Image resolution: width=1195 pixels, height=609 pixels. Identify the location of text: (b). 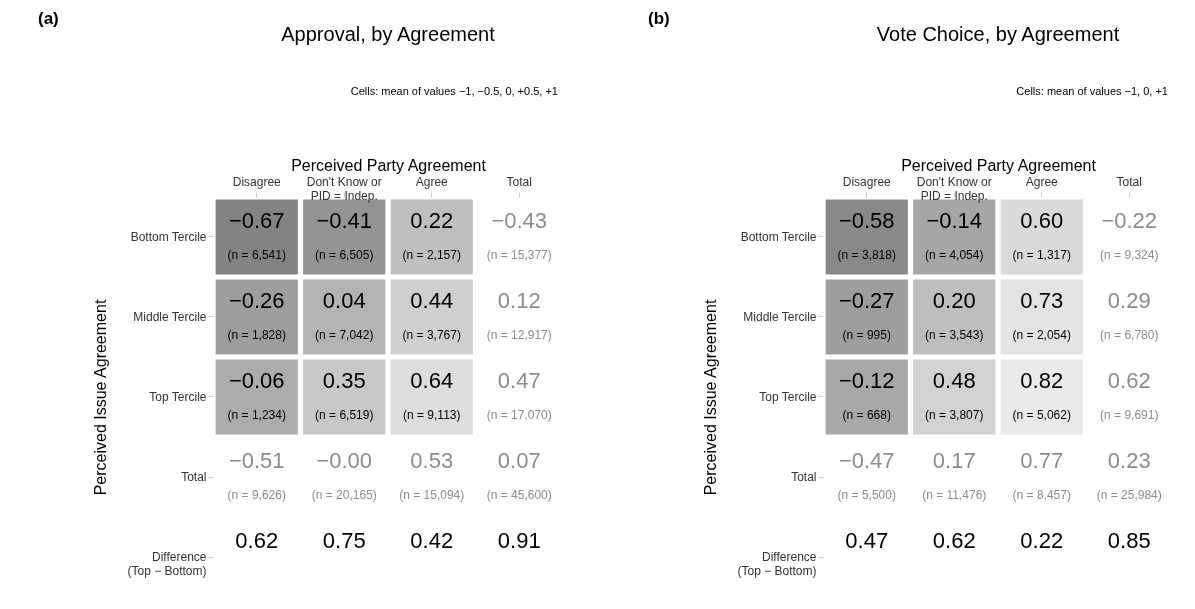
(659, 18).